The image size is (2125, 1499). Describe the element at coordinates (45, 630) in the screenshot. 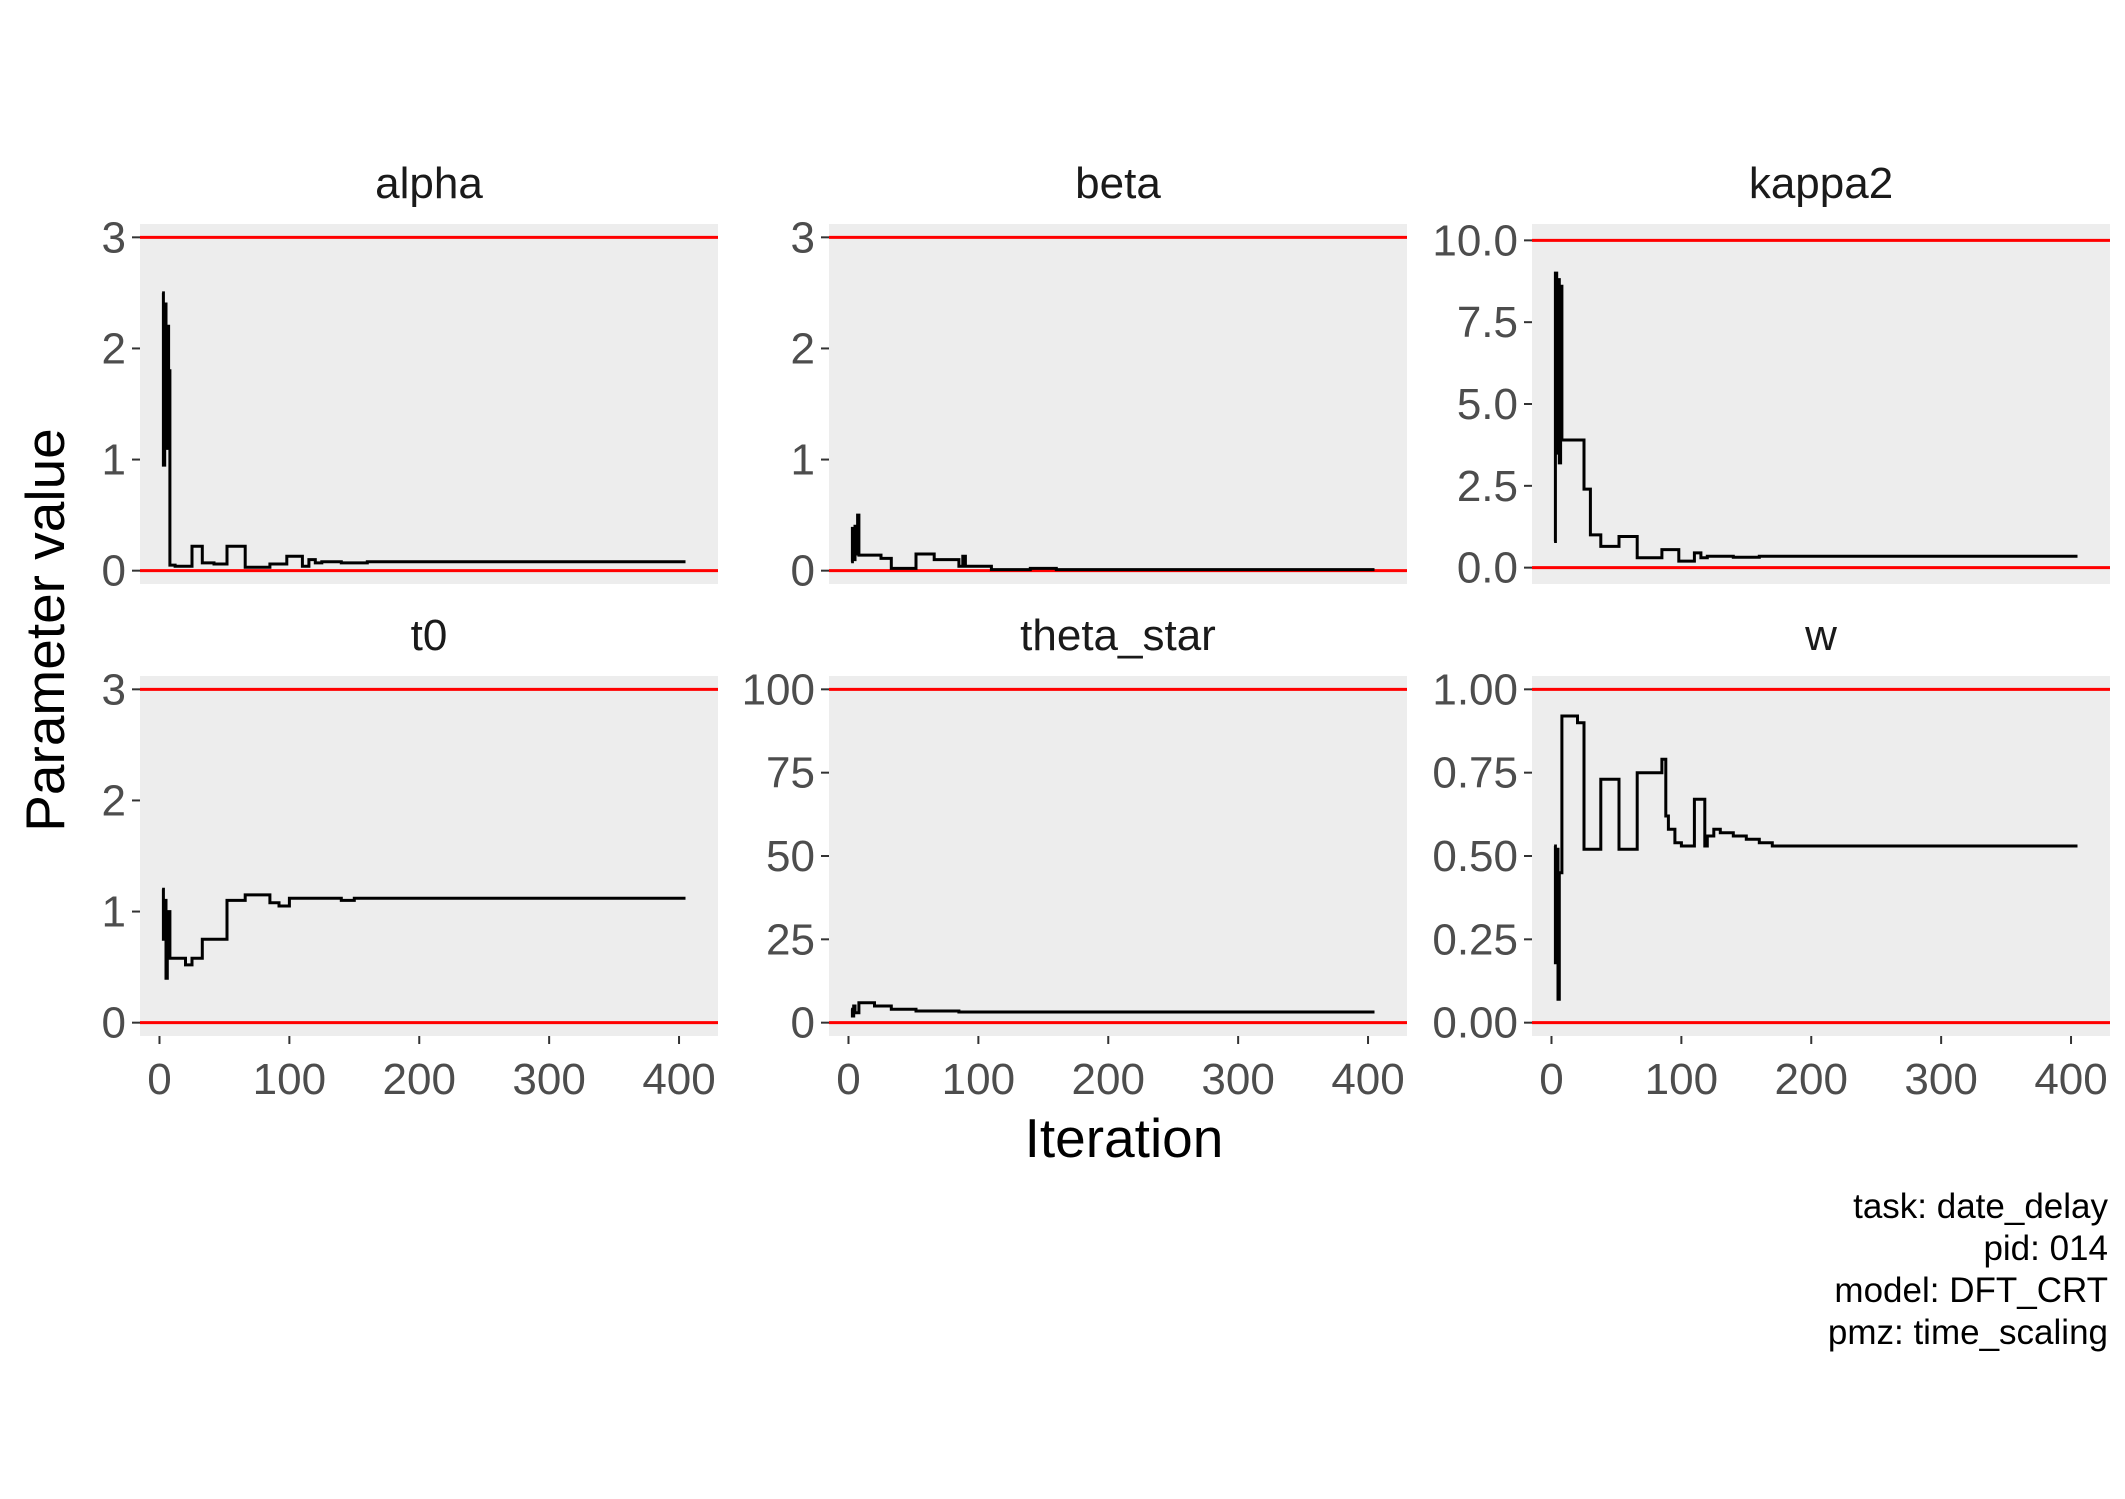

I see `y-axis-title: Parameter value` at that location.